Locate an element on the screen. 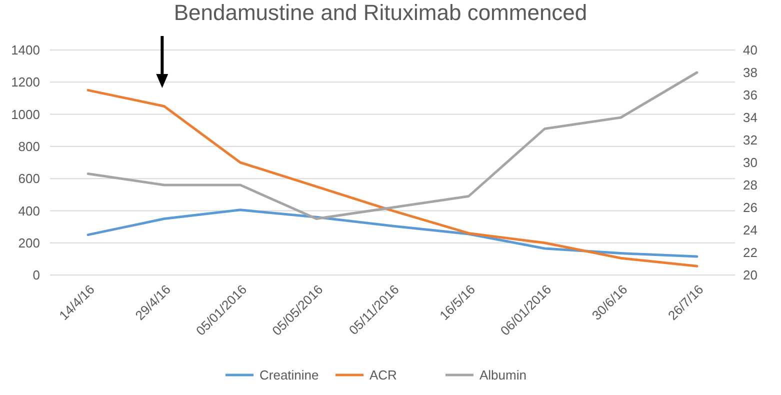  y2-tick-label: 24 is located at coordinates (750, 230).